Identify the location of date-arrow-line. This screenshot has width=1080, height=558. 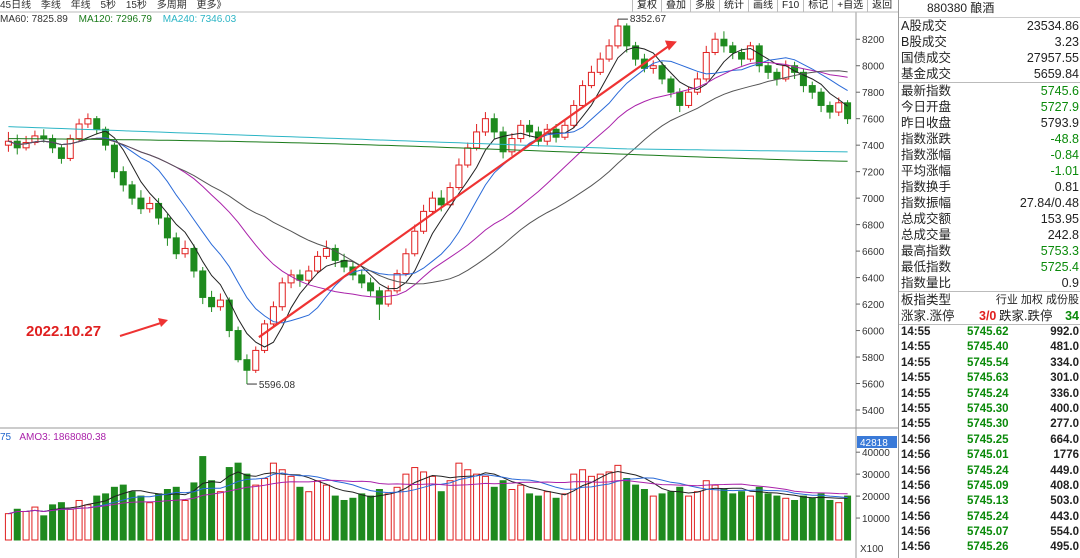
(142, 329).